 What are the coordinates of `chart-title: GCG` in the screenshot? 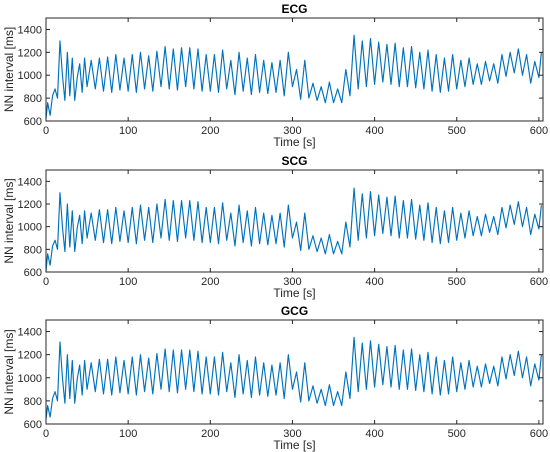 It's located at (294, 311).